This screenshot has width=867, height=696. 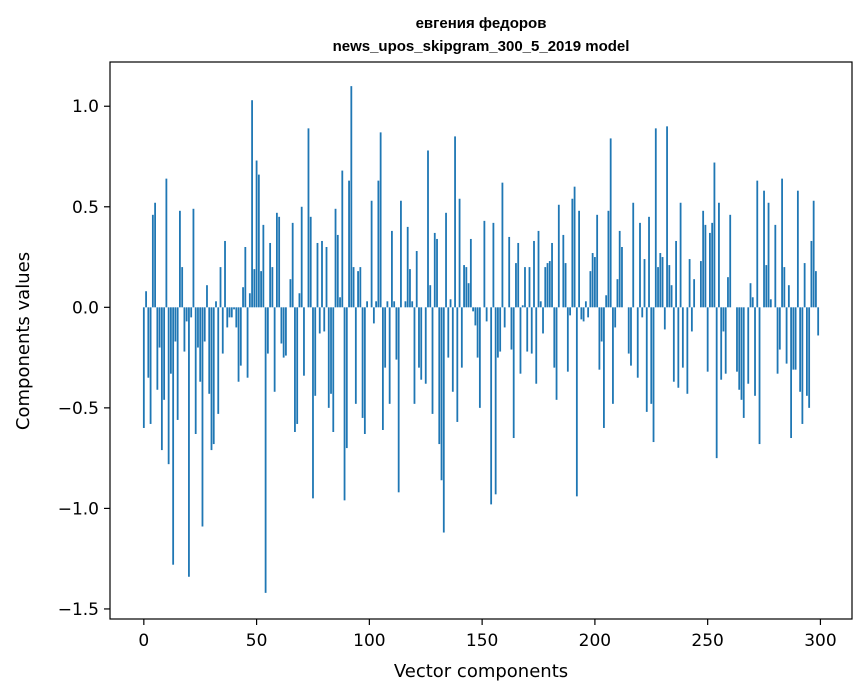 I want to click on y-tick-label-0: −1.5, so click(x=78, y=610).